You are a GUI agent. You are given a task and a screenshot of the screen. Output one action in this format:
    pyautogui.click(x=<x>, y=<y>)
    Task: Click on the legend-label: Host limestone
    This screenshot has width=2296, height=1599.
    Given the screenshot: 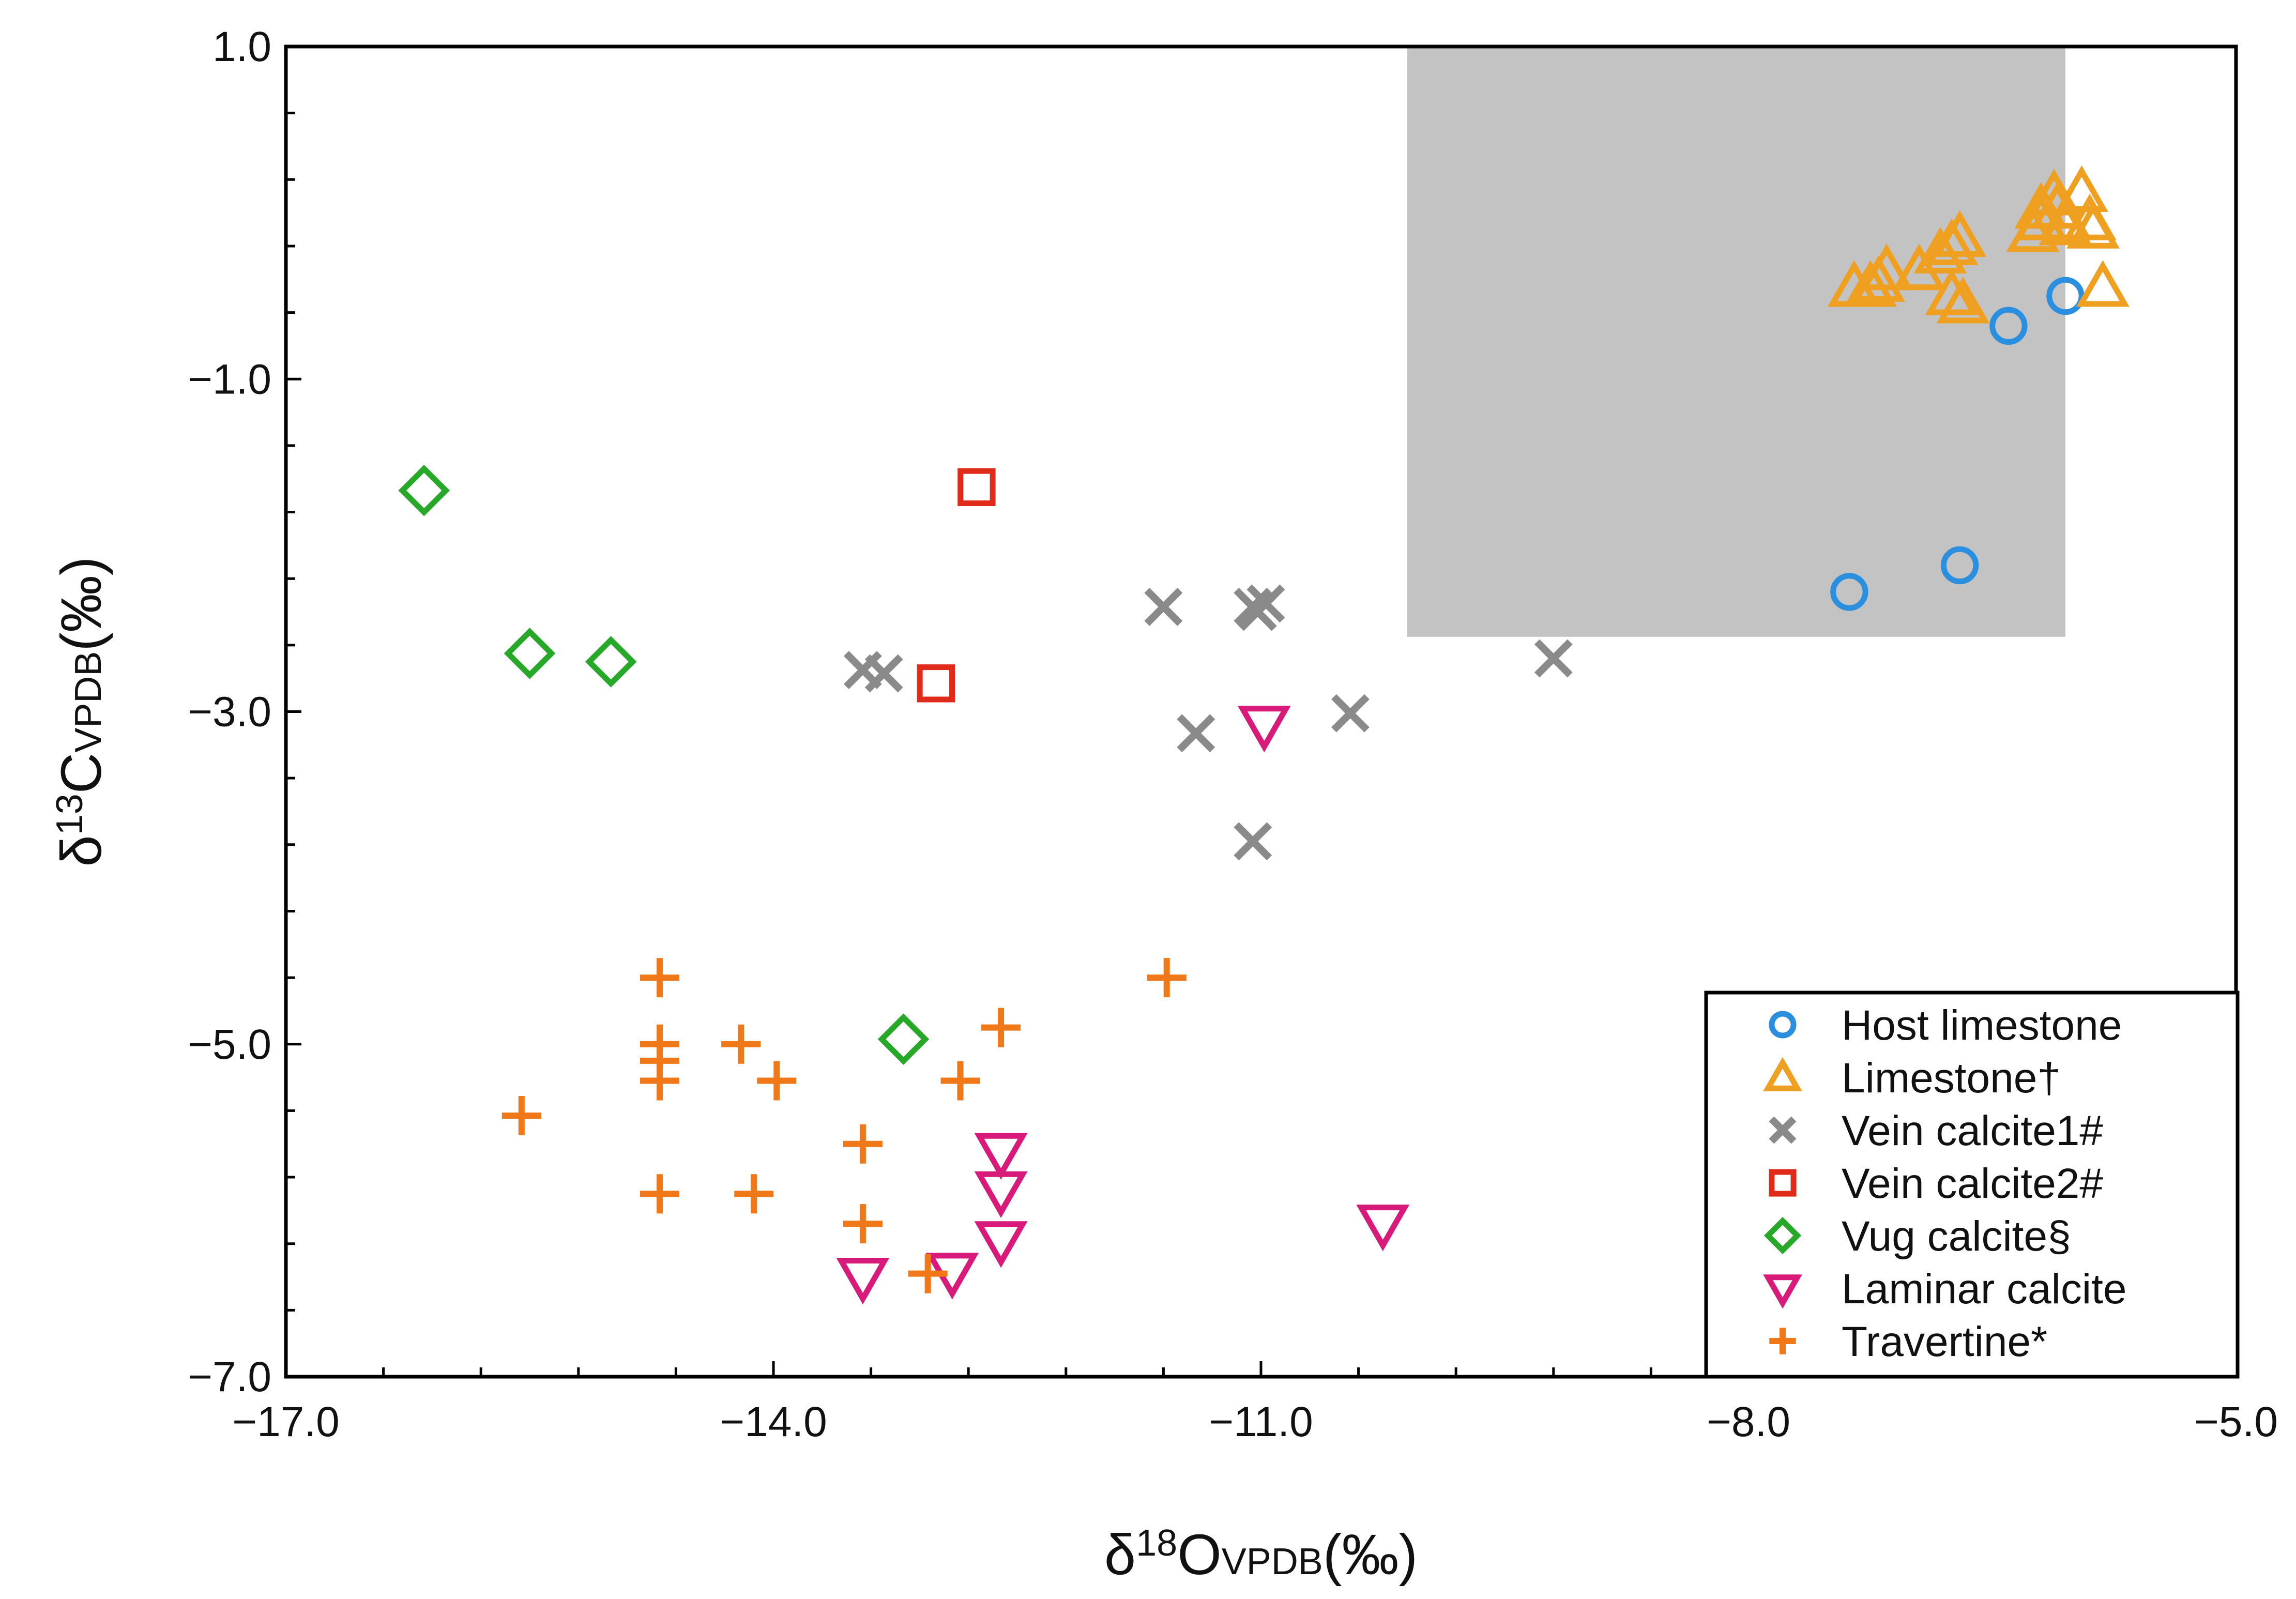 What is the action you would take?
    pyautogui.click(x=1982, y=1025)
    